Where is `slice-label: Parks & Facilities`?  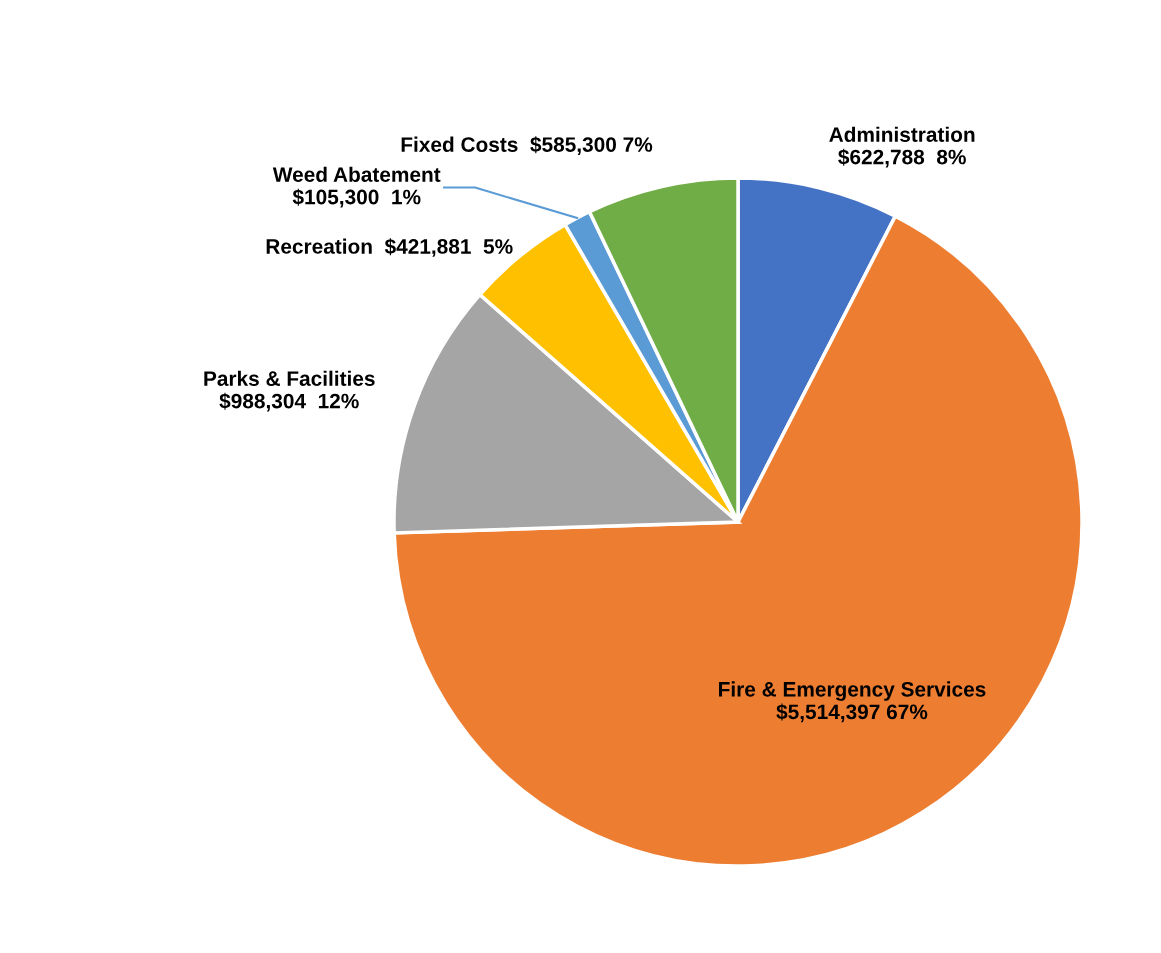
slice-label: Parks & Facilities is located at coordinates (289, 378).